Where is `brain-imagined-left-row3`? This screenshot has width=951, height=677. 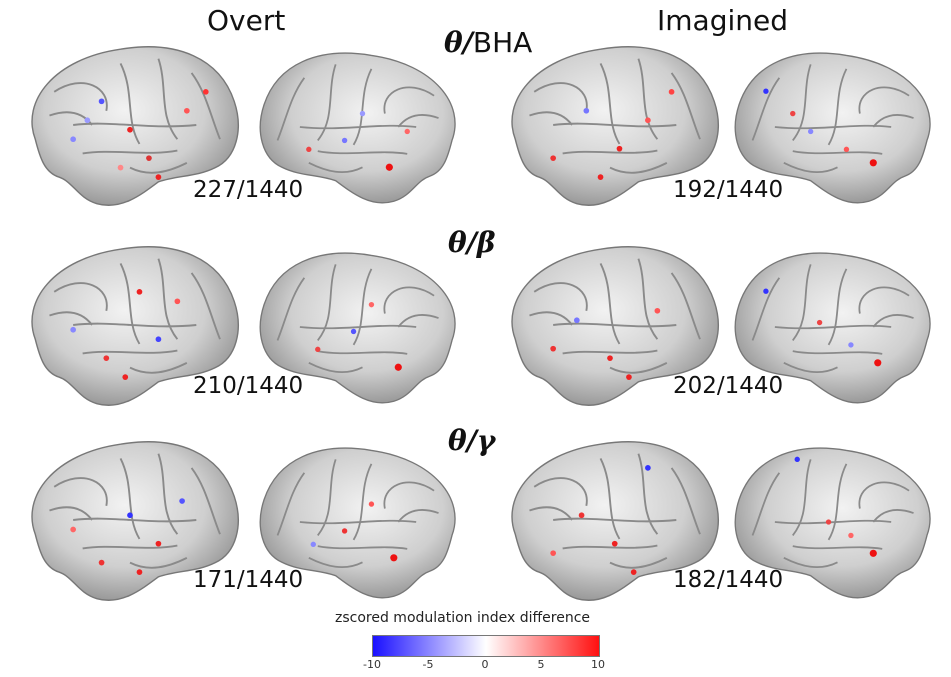 brain-imagined-left-row3 is located at coordinates (615, 521).